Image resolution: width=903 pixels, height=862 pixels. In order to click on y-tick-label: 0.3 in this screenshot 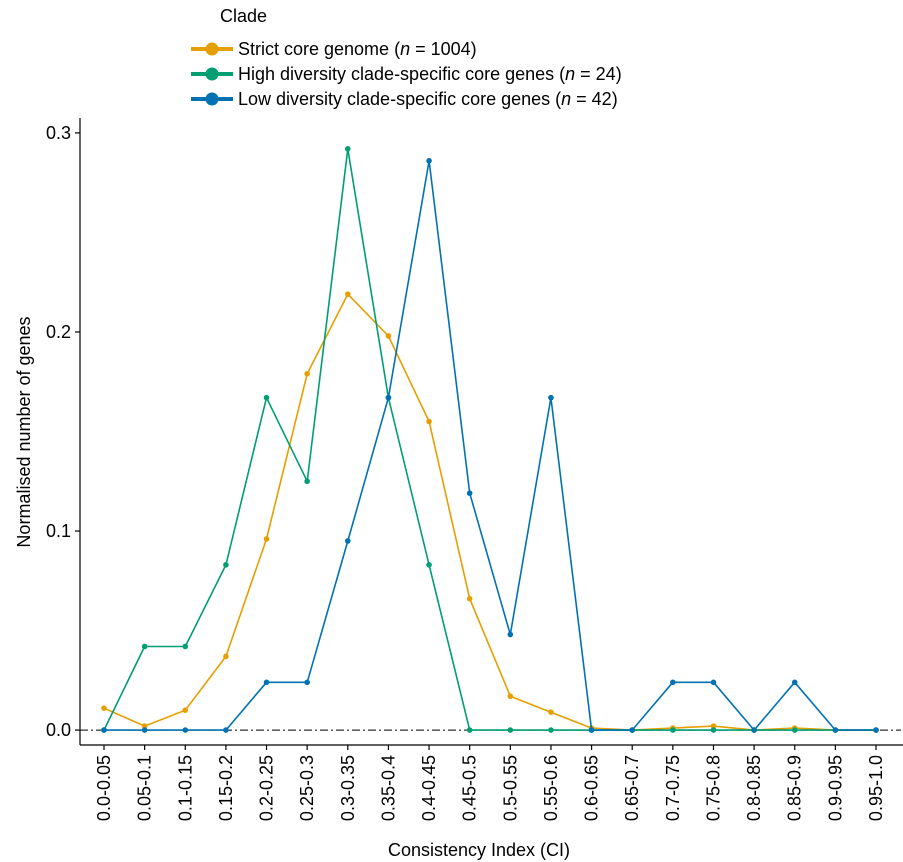, I will do `click(58, 133)`.